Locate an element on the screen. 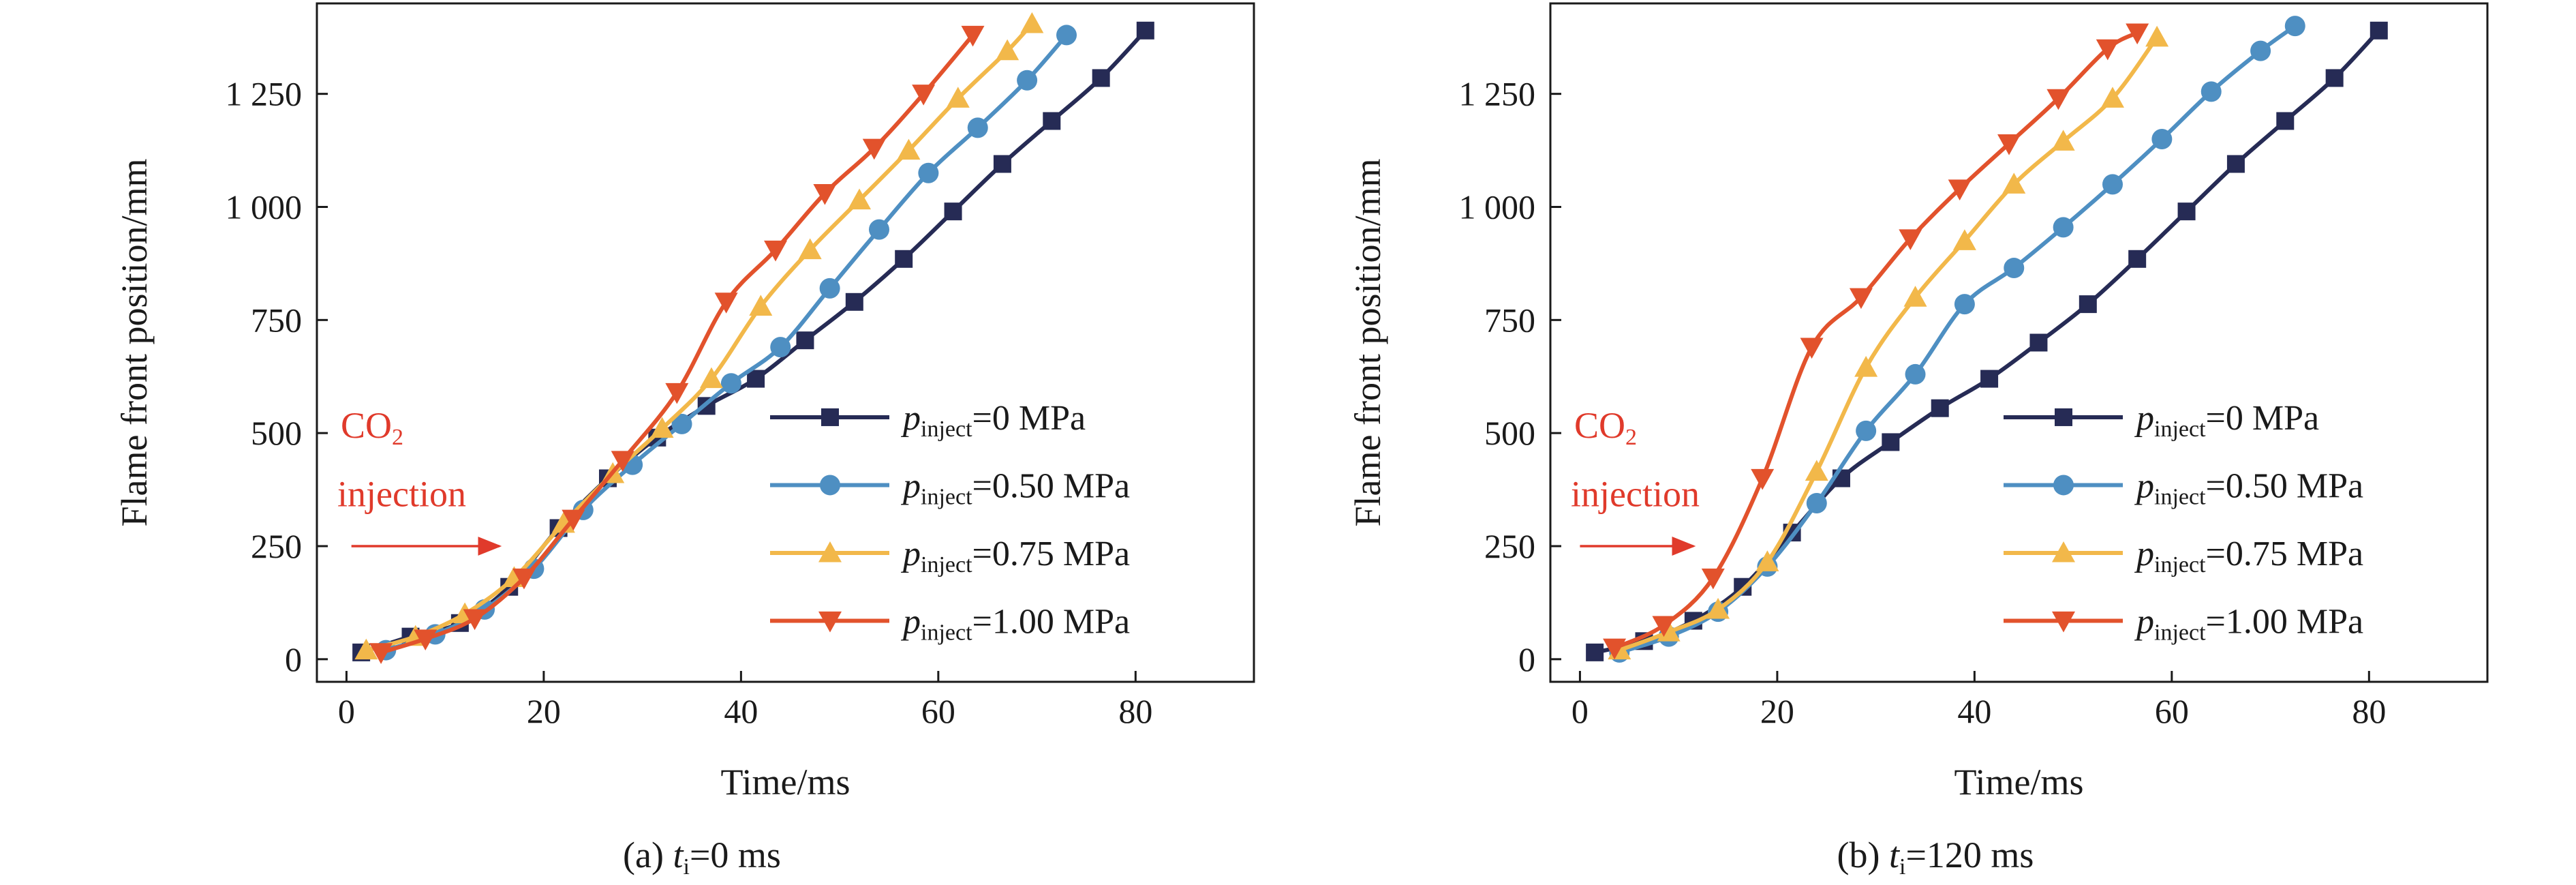 The height and width of the screenshot is (885, 2576). y-tick-label: 500 is located at coordinates (276, 433).